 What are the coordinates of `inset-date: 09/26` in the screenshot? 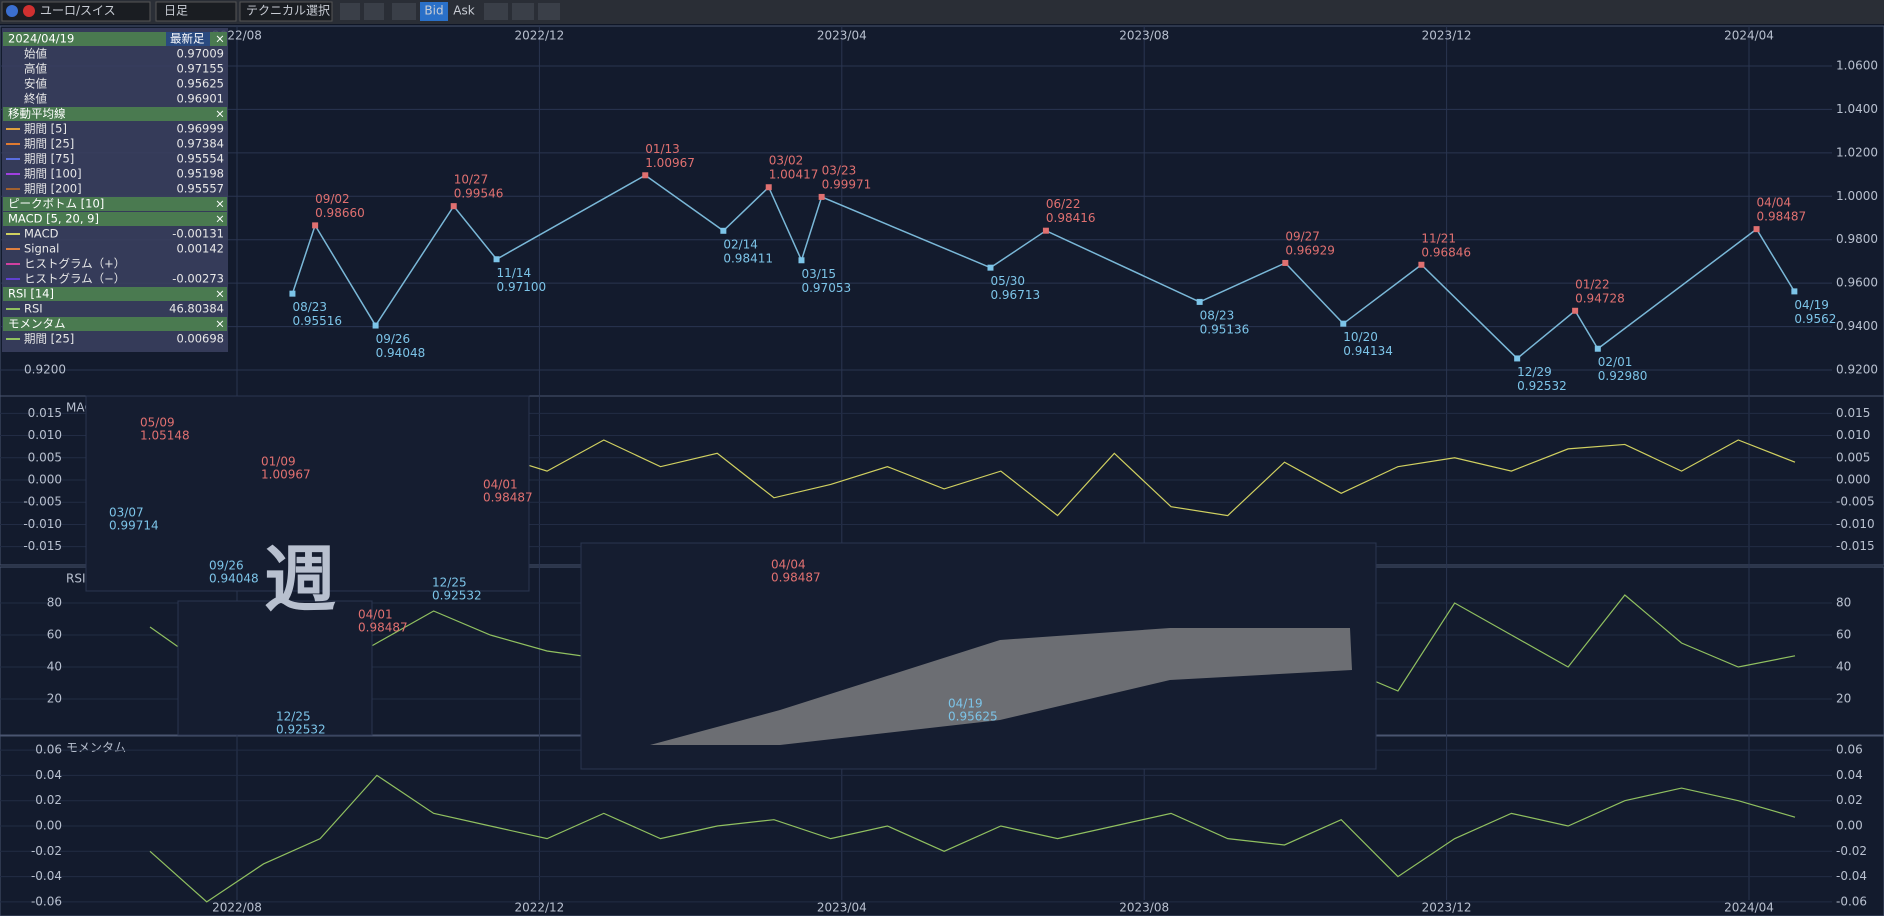 It's located at (226, 566).